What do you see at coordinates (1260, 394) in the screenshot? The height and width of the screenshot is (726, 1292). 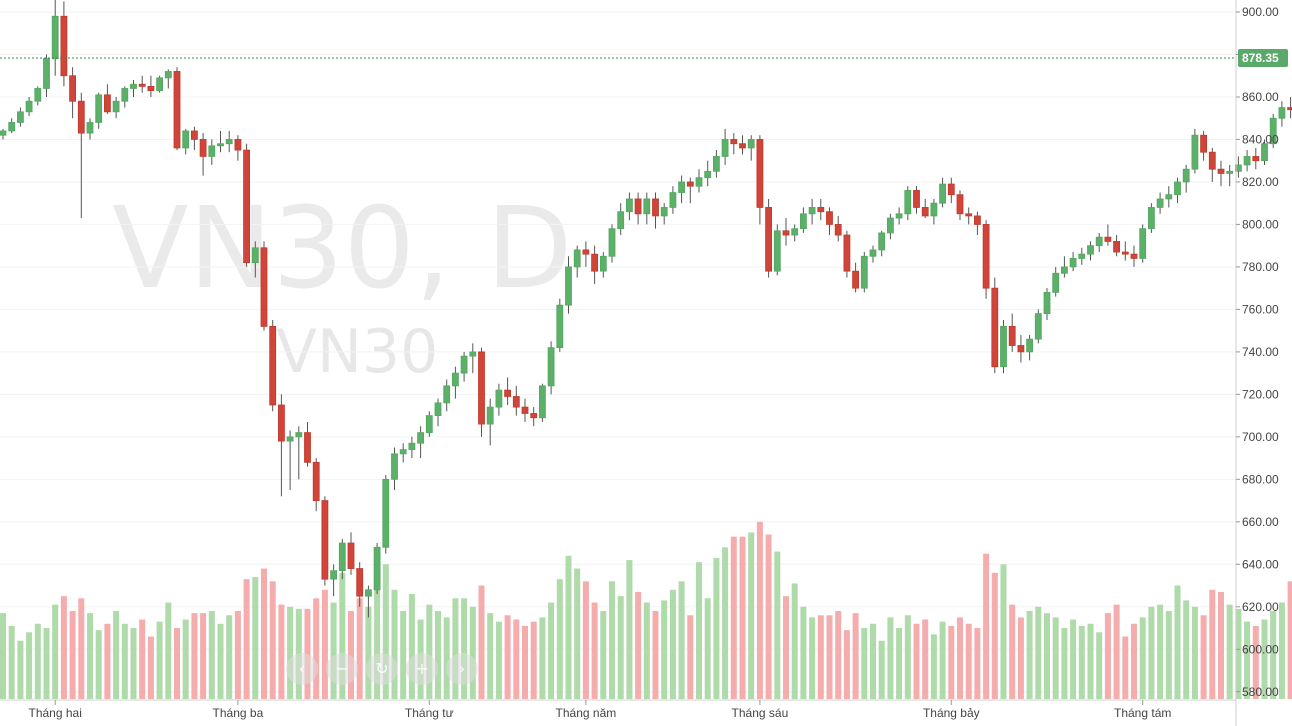 I see `price-tick-label: 720.00` at bounding box center [1260, 394].